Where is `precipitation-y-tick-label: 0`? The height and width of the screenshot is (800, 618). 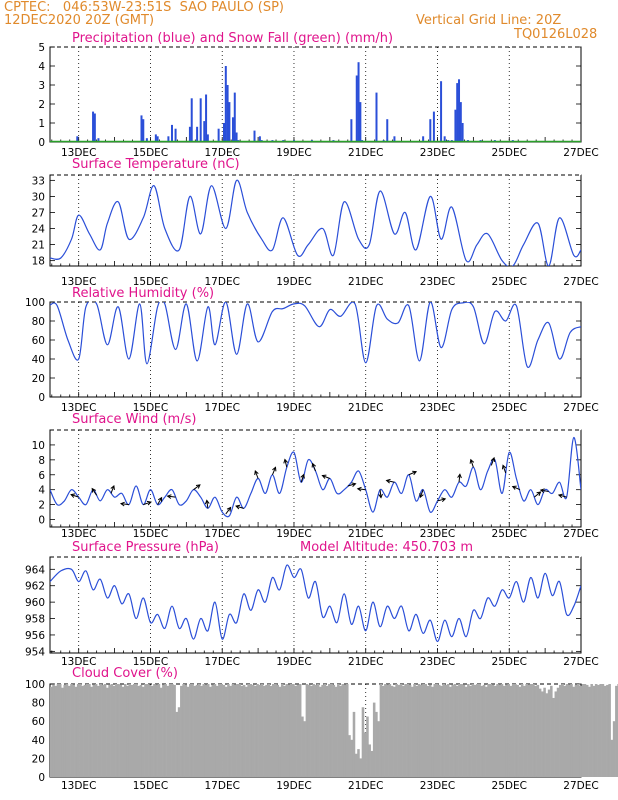
precipitation-y-tick-label: 0 is located at coordinates (41, 143).